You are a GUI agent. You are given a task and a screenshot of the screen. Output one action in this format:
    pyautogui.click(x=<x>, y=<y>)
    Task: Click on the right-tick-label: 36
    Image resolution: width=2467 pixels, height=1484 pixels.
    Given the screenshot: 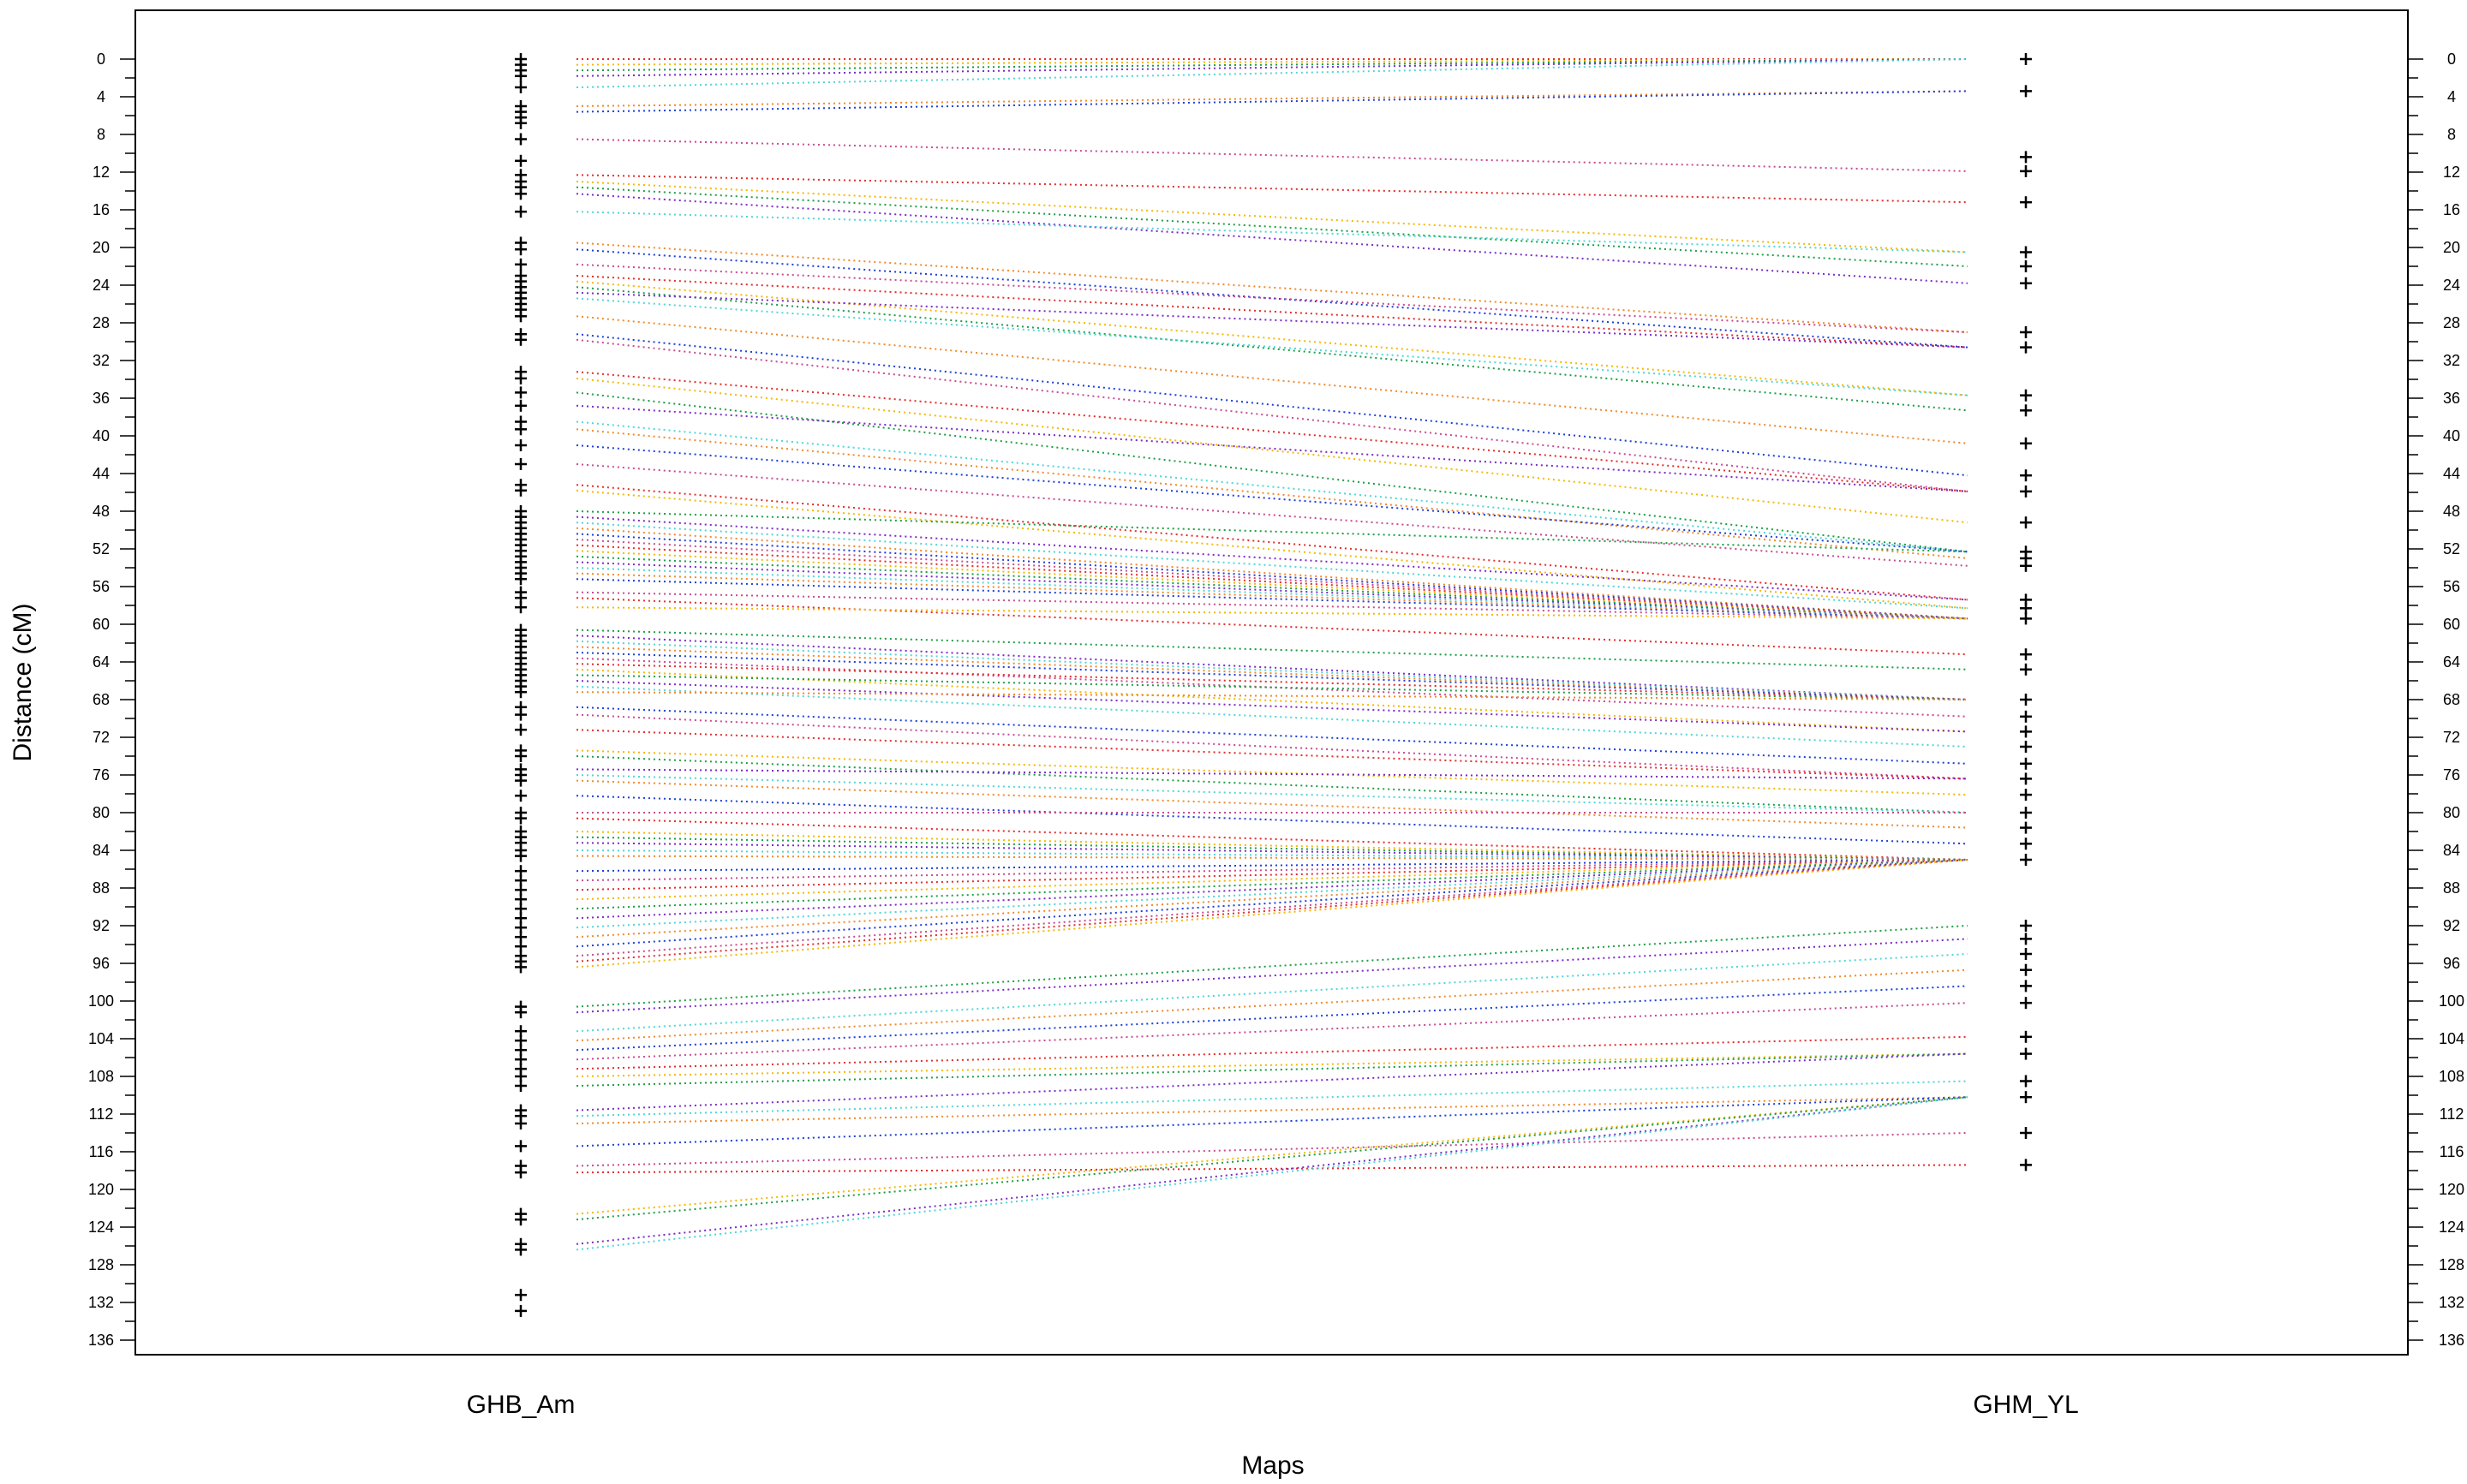 What is the action you would take?
    pyautogui.click(x=2451, y=399)
    